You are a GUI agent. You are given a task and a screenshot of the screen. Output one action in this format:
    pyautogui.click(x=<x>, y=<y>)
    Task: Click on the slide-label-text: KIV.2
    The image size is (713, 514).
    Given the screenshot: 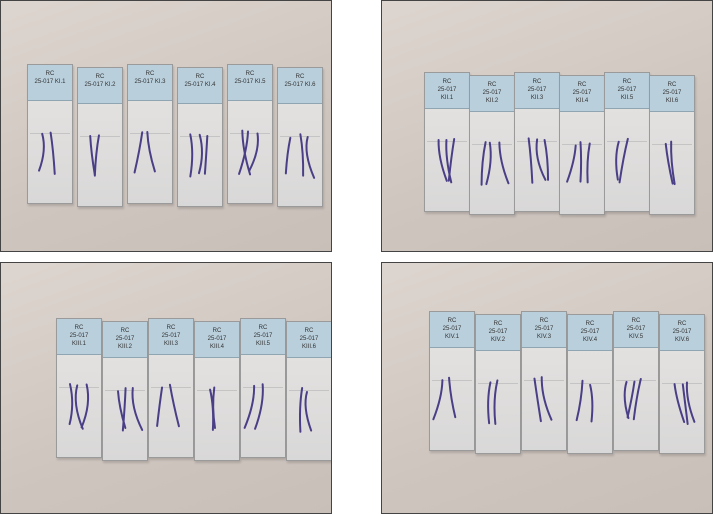 What is the action you would take?
    pyautogui.click(x=498, y=340)
    